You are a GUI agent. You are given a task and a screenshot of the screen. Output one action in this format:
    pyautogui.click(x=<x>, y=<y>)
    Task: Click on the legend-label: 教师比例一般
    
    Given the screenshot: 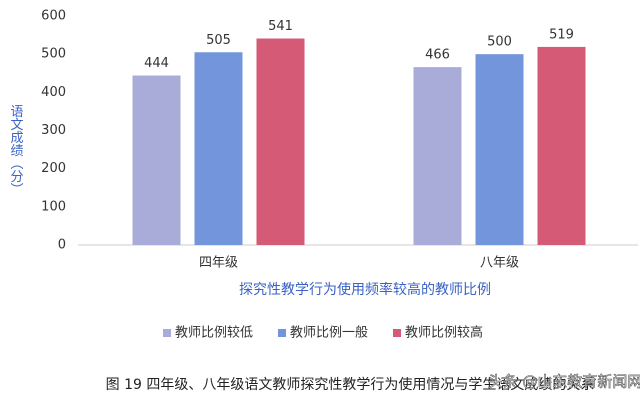 What is the action you would take?
    pyautogui.click(x=329, y=333)
    